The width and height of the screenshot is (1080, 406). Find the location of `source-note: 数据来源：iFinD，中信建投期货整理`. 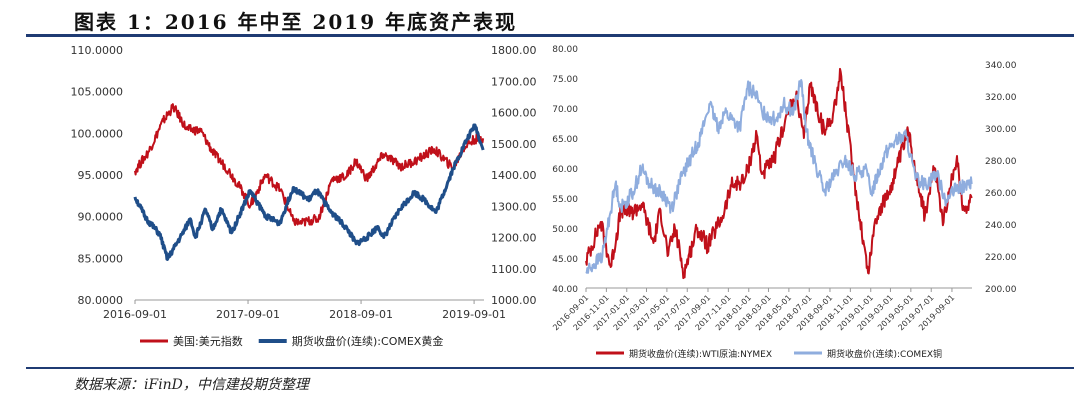

source-note: 数据来源：iFinD，中信建投期货整理 is located at coordinates (191, 385).